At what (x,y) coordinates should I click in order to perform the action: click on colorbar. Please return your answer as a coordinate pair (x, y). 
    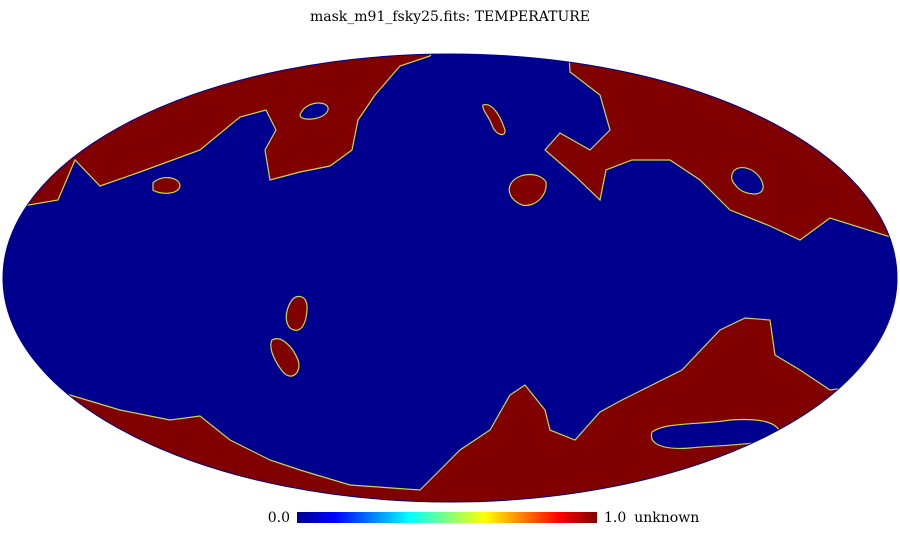
    Looking at the image, I should click on (447, 517).